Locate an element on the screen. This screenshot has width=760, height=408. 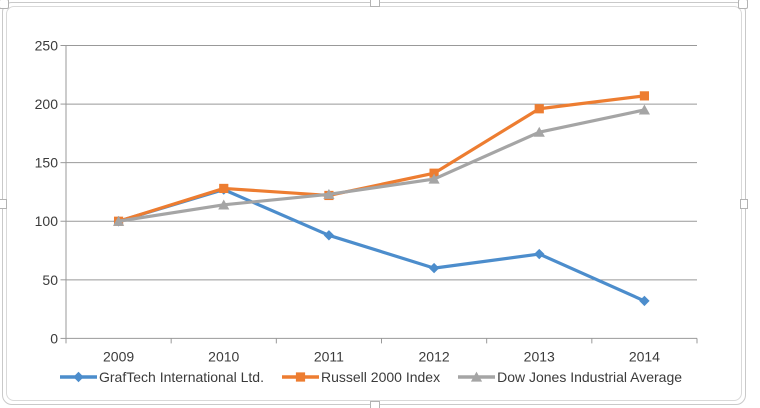
selection-handle-right-mid is located at coordinates (744, 204).